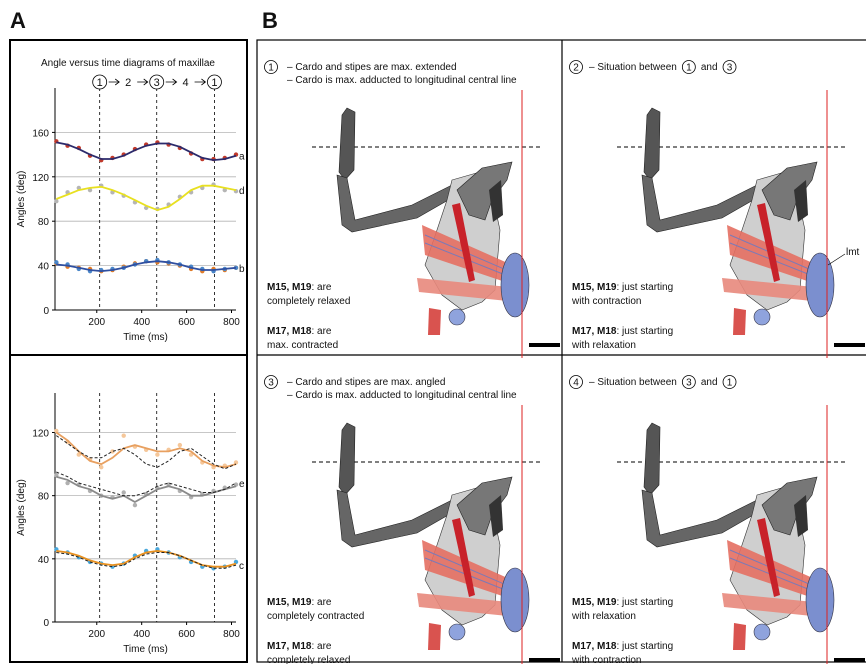 Image resolution: width=866 pixels, height=664 pixels. I want to click on header-text: – Situation between, so click(633, 382).